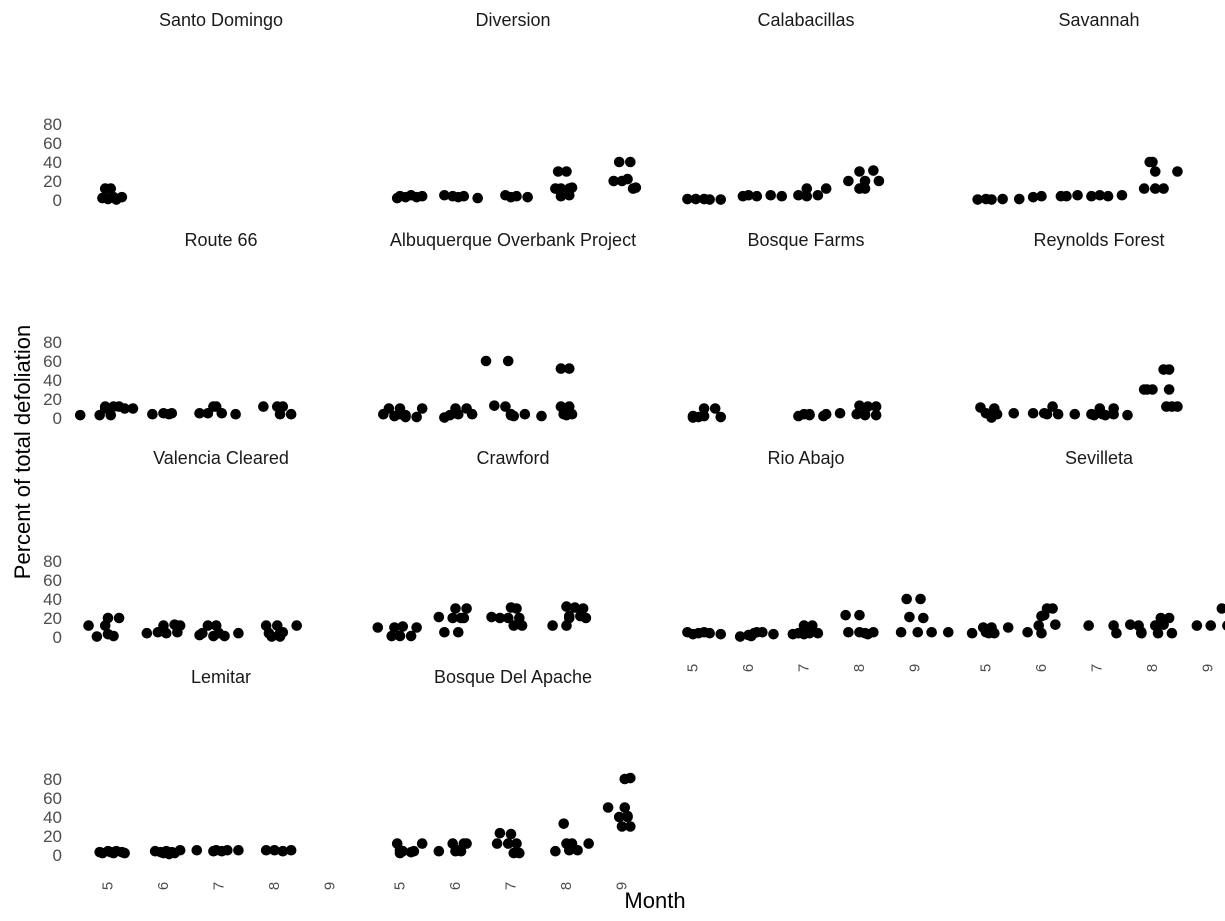 The image size is (1225, 921). Describe the element at coordinates (805, 20) in the screenshot. I see `facet-title: Calabacillas` at that location.